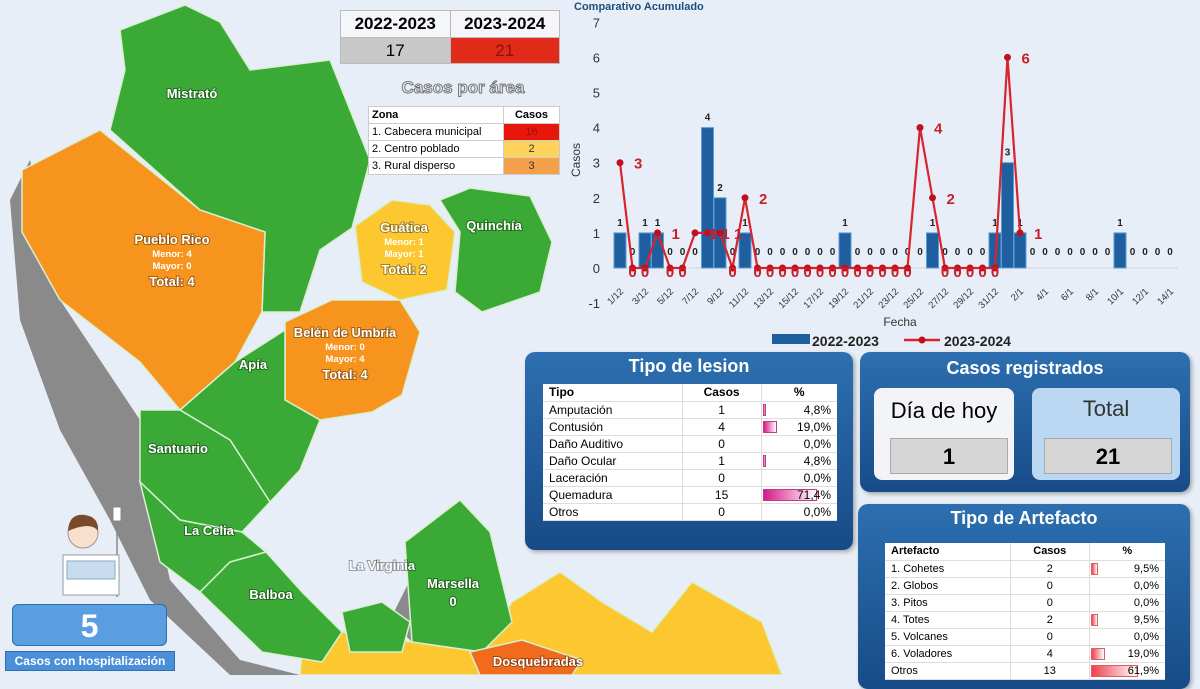 This screenshot has width=1200, height=689. What do you see at coordinates (613, 512) in the screenshot?
I see `label-cell: Otros` at bounding box center [613, 512].